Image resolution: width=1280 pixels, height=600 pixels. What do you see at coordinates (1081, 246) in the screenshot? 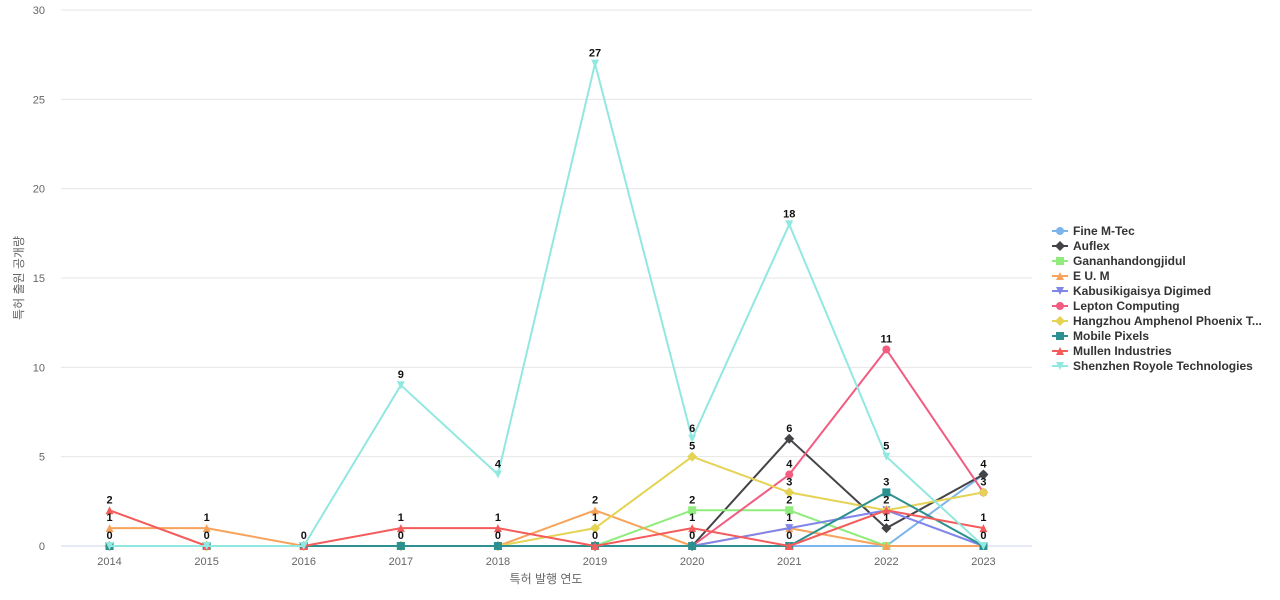
I see `legend-item: Auflex` at bounding box center [1081, 246].